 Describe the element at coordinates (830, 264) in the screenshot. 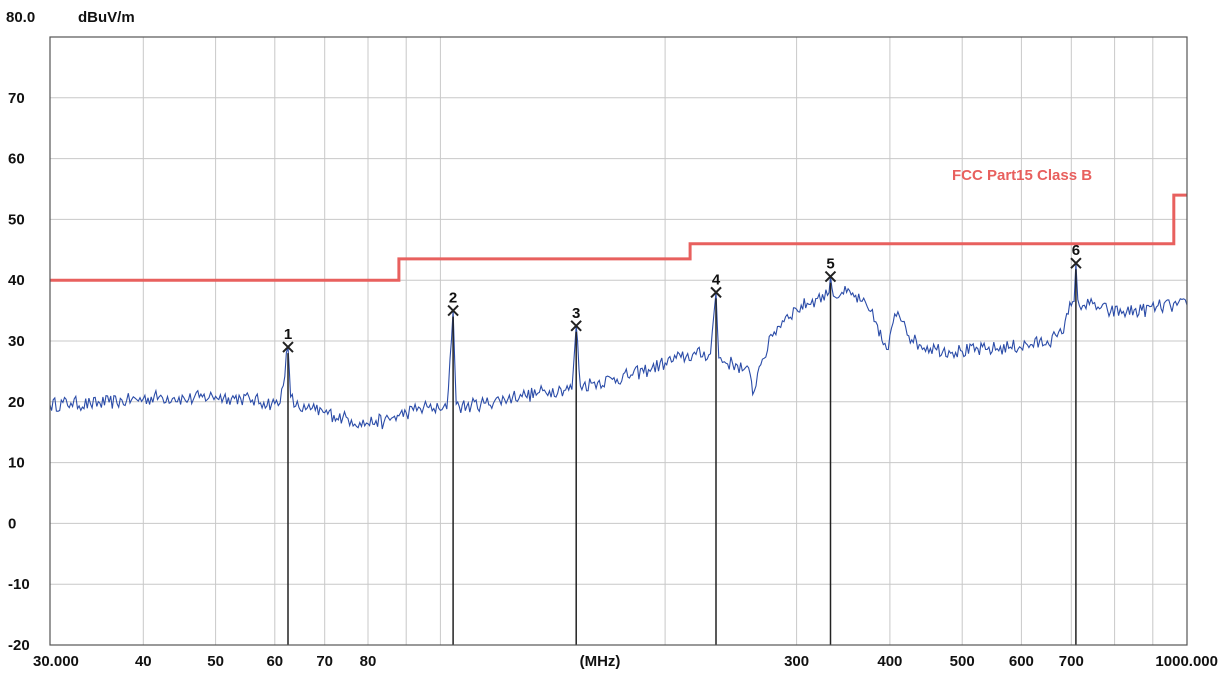

I see `marker-number: 5` at that location.